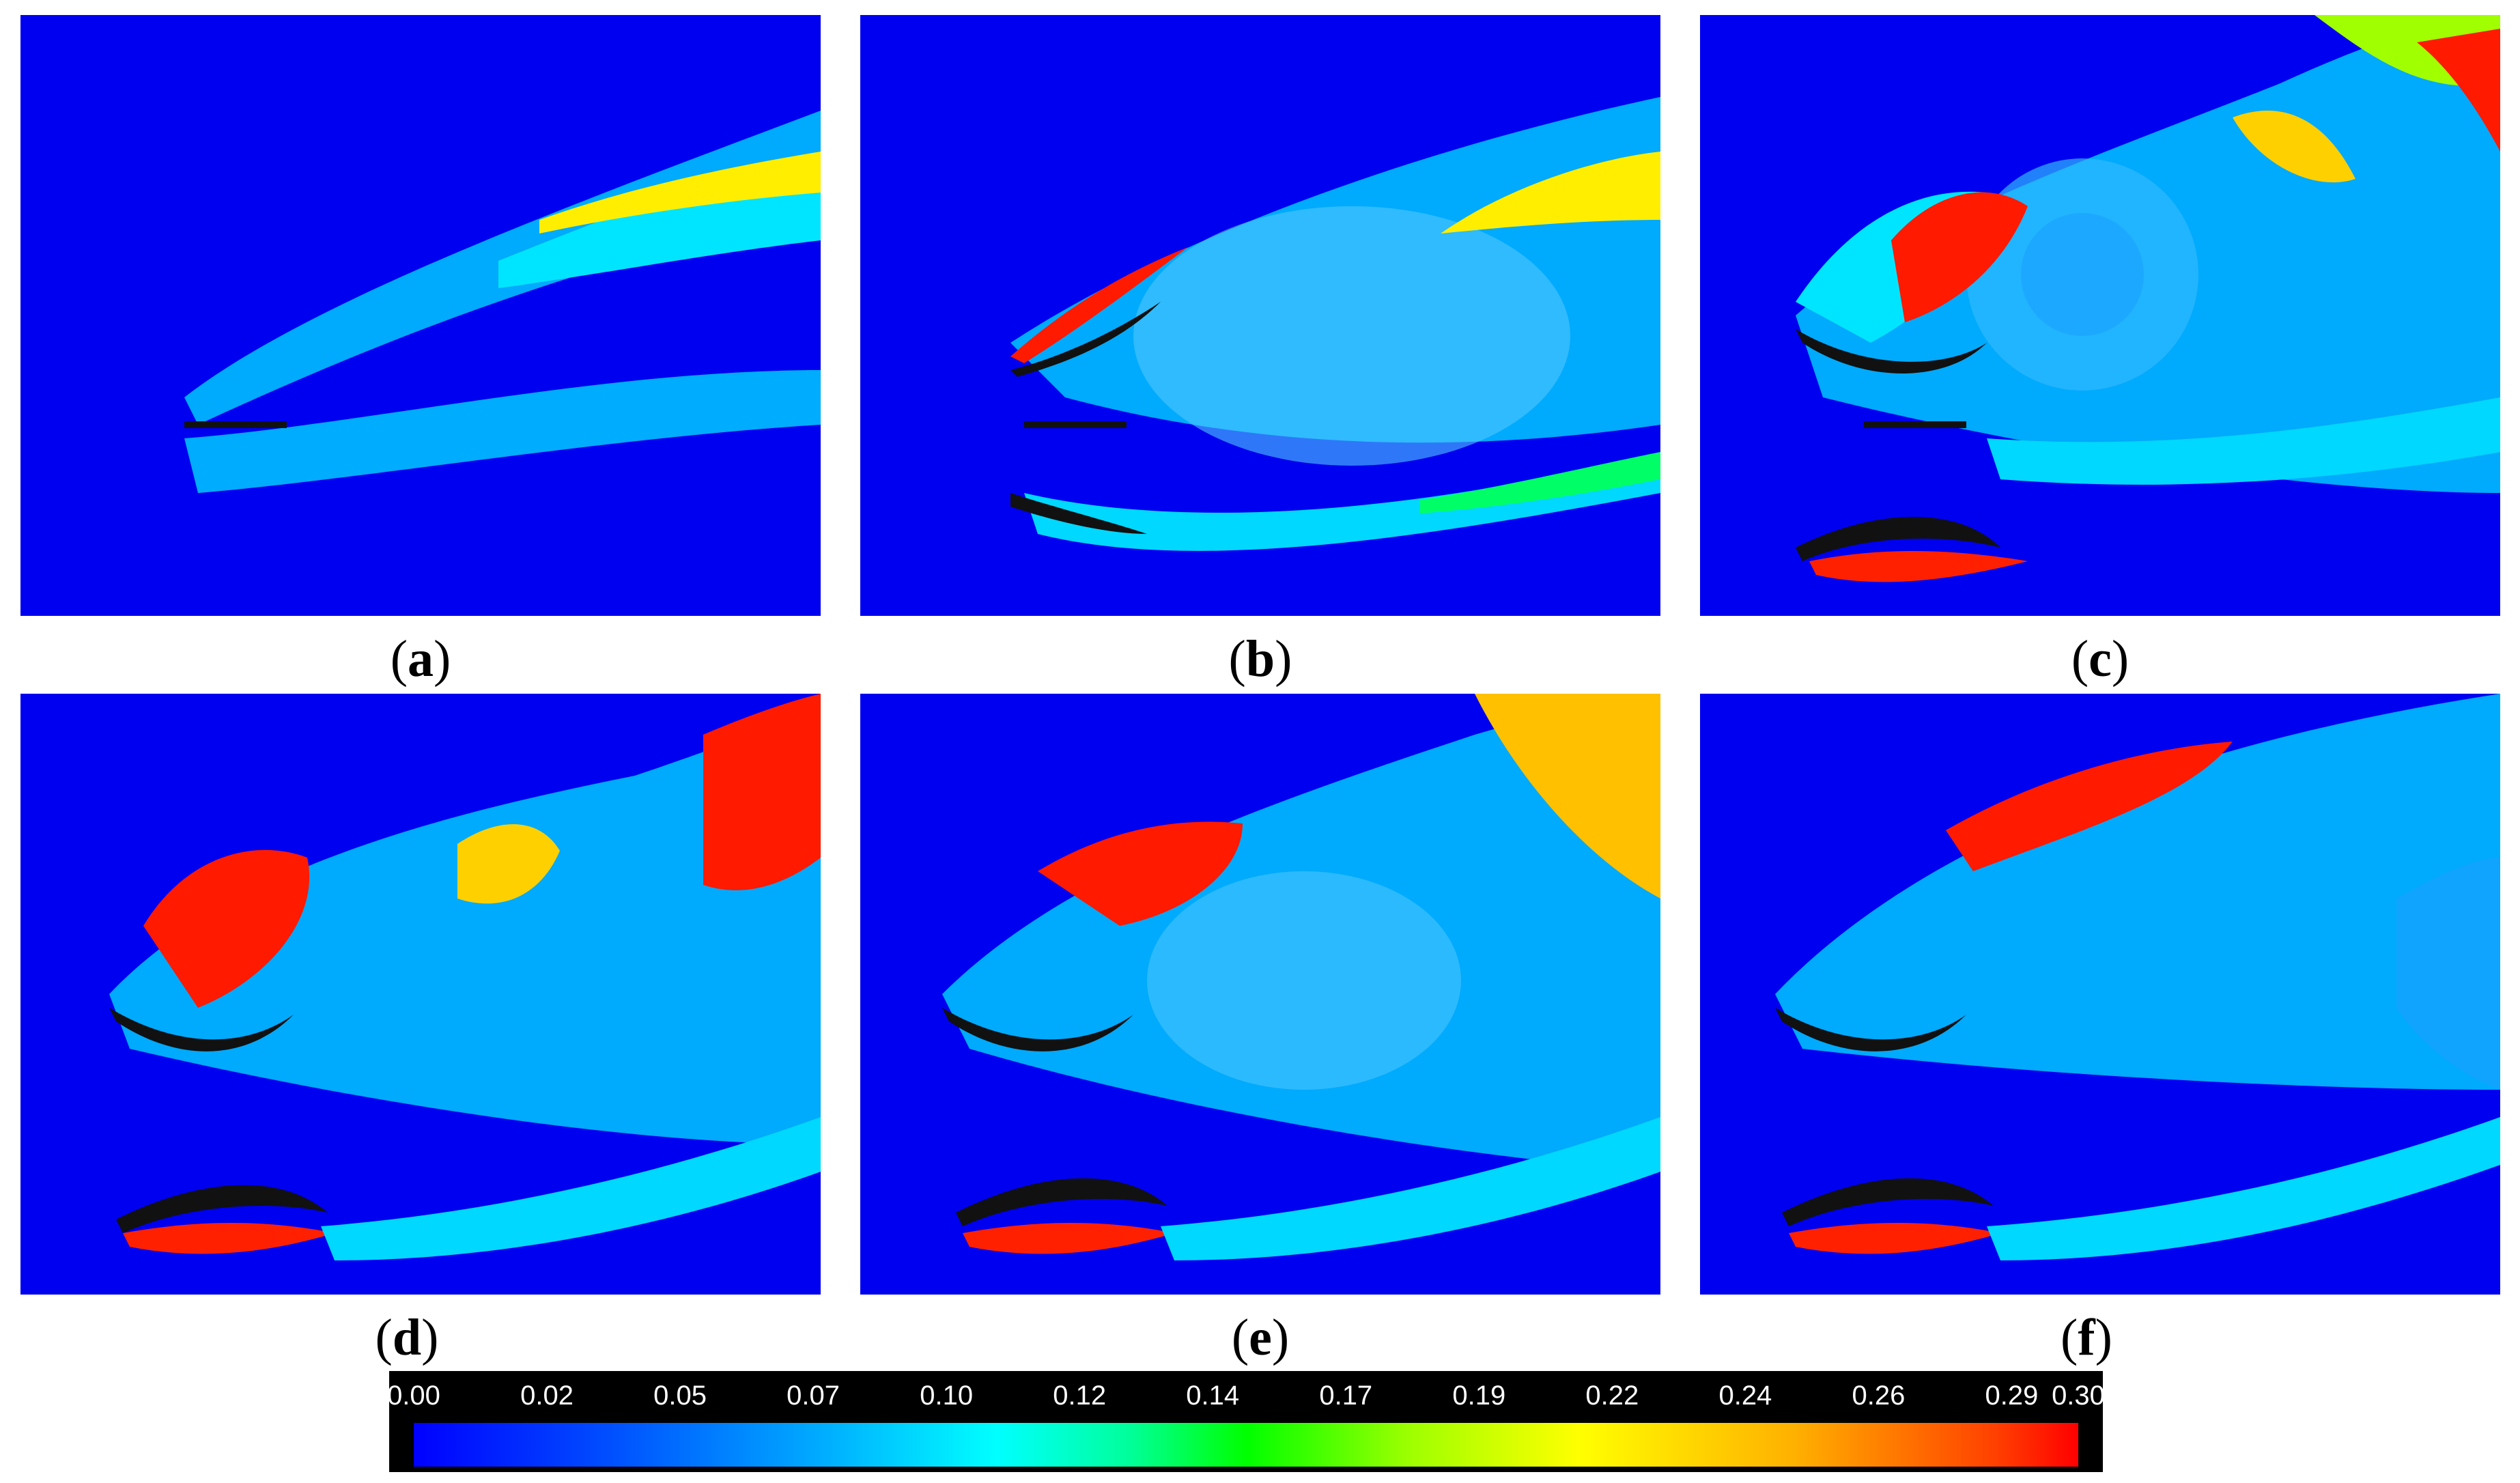 The height and width of the screenshot is (1483, 2520). Describe the element at coordinates (1260, 995) in the screenshot. I see `contour-panel-e` at that location.